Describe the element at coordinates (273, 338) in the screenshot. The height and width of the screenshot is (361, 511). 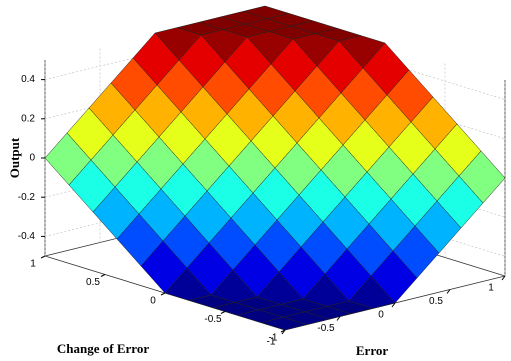
I see `y-tick-label: -1` at that location.